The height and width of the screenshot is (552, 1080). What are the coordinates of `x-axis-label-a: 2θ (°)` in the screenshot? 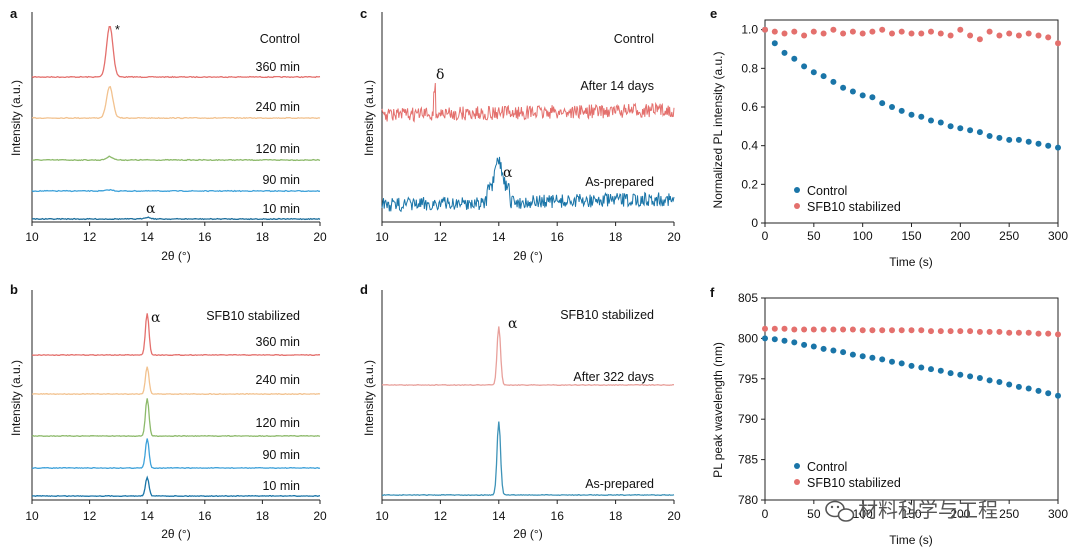 It's located at (175, 256).